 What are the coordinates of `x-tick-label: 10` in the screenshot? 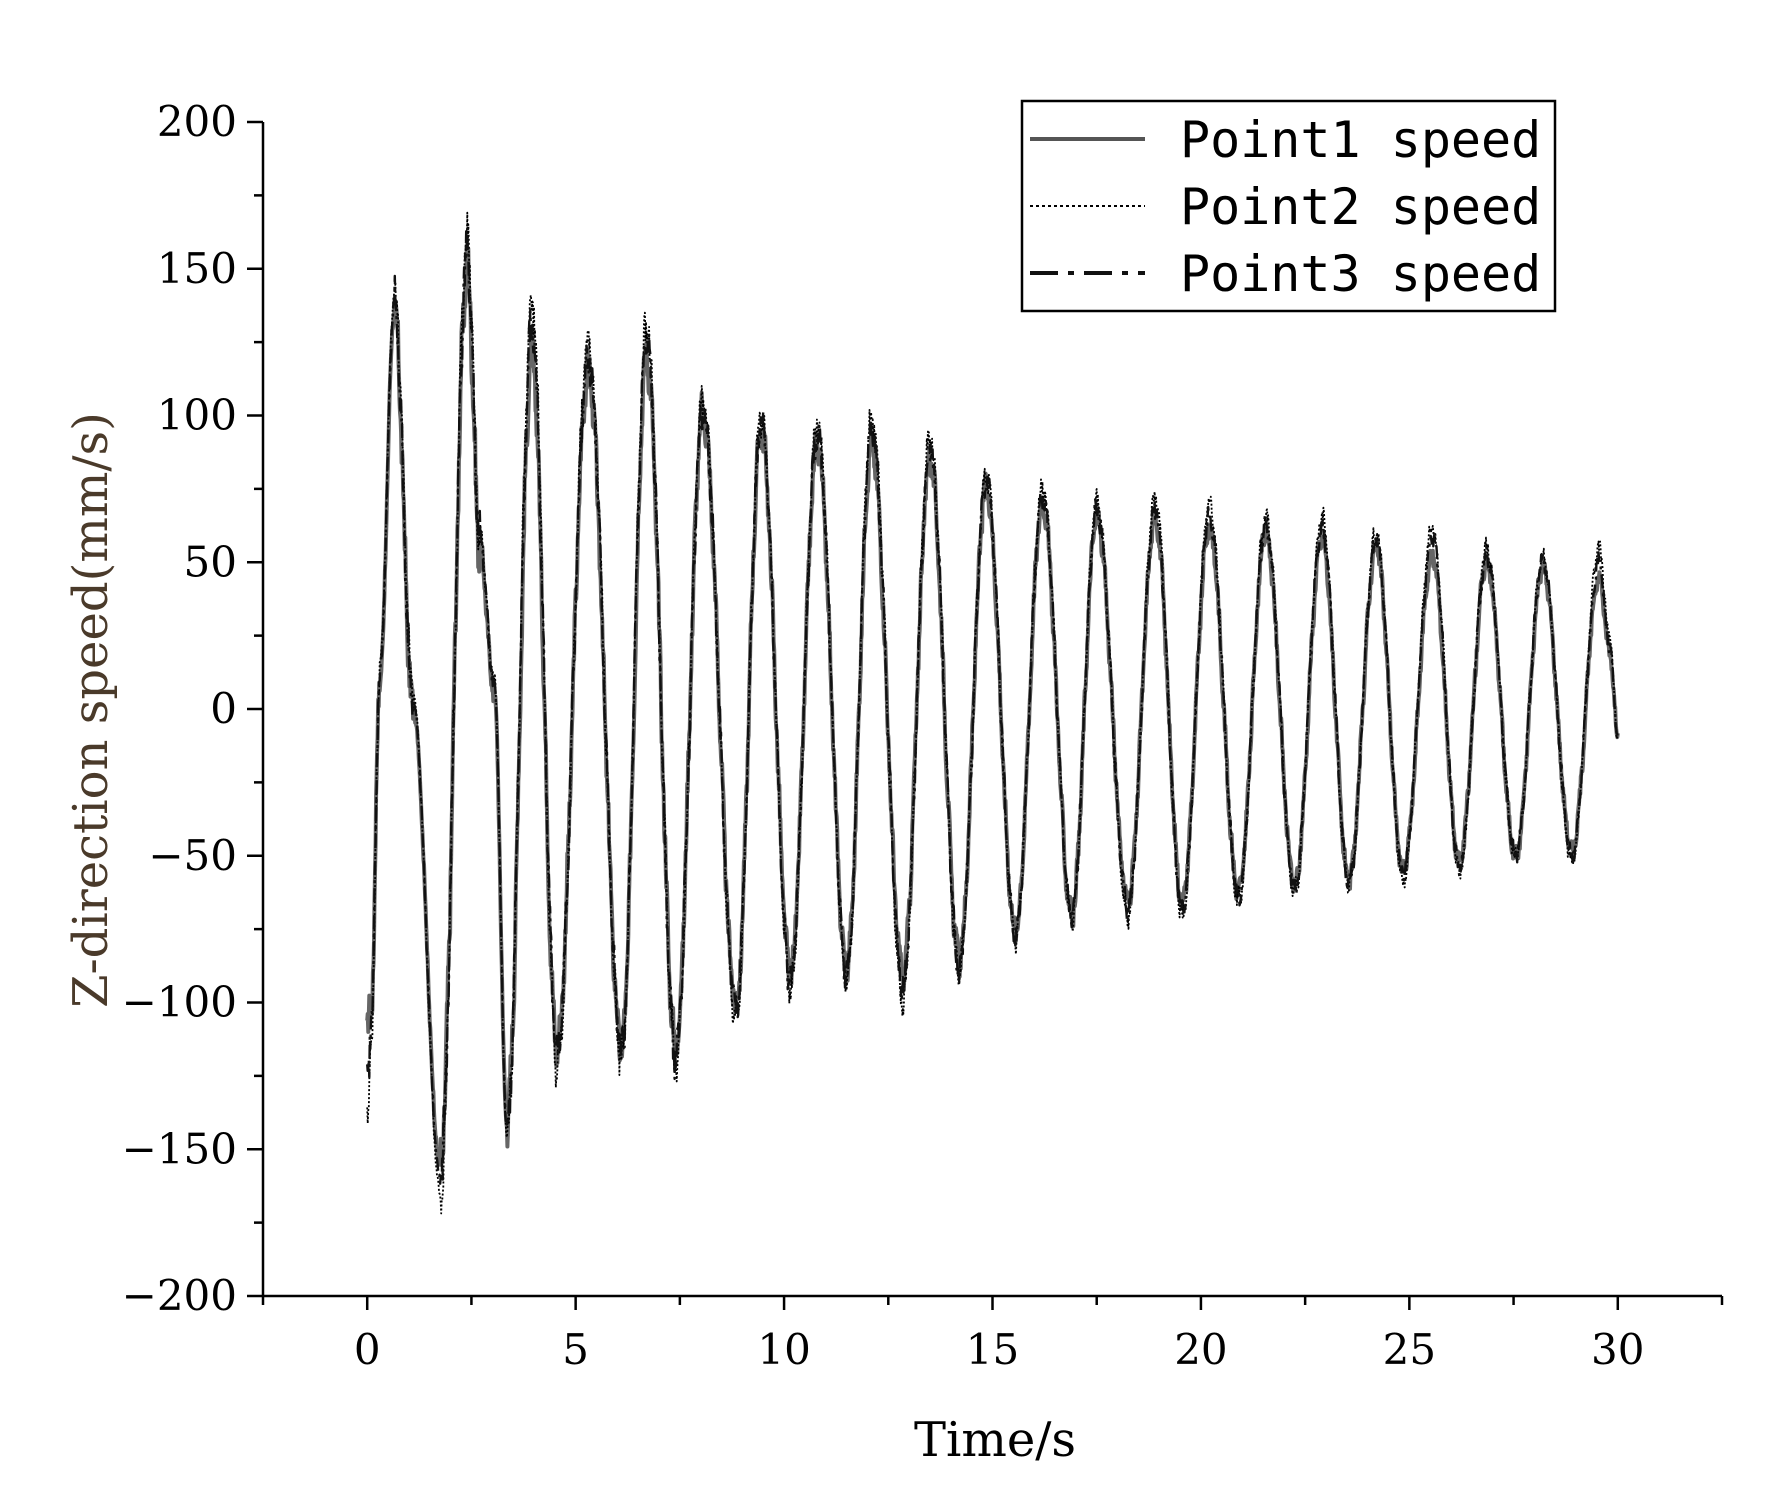 It's located at (783, 1349).